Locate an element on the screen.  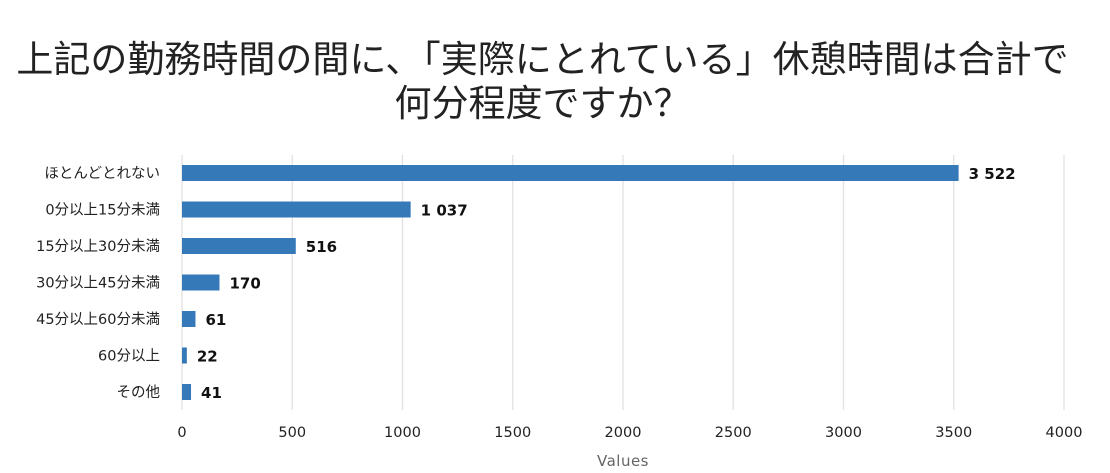
x-tick-label: 1500 is located at coordinates (512, 433).